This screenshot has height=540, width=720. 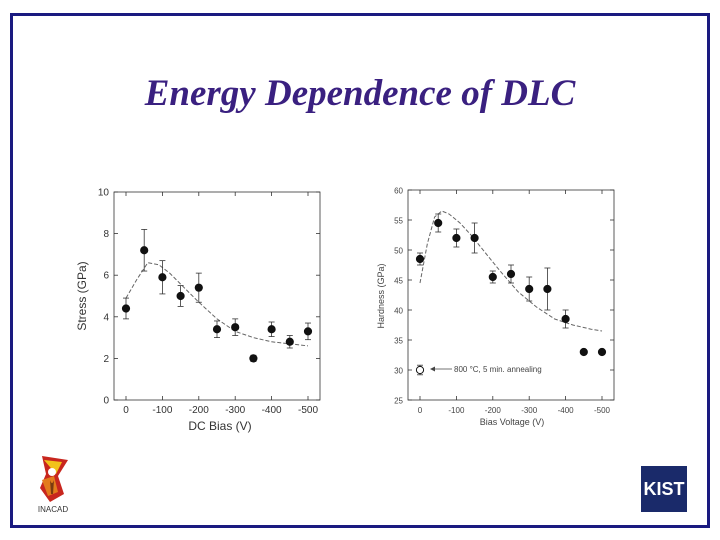 What do you see at coordinates (360, 93) in the screenshot?
I see `slide-title: Energy Dependence of DLC` at bounding box center [360, 93].